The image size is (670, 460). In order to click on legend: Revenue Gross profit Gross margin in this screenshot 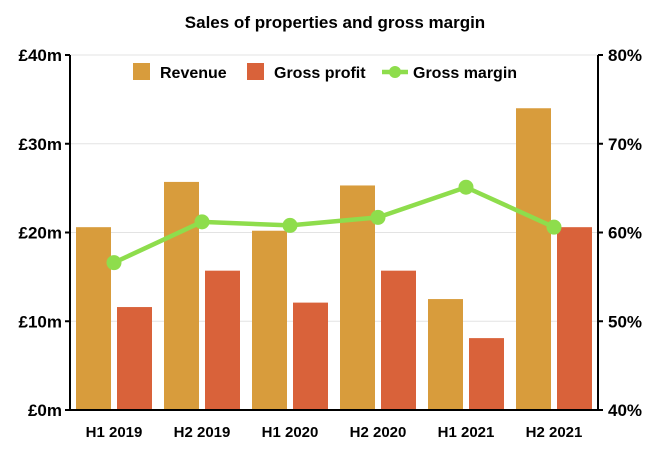, I will do `click(325, 72)`.